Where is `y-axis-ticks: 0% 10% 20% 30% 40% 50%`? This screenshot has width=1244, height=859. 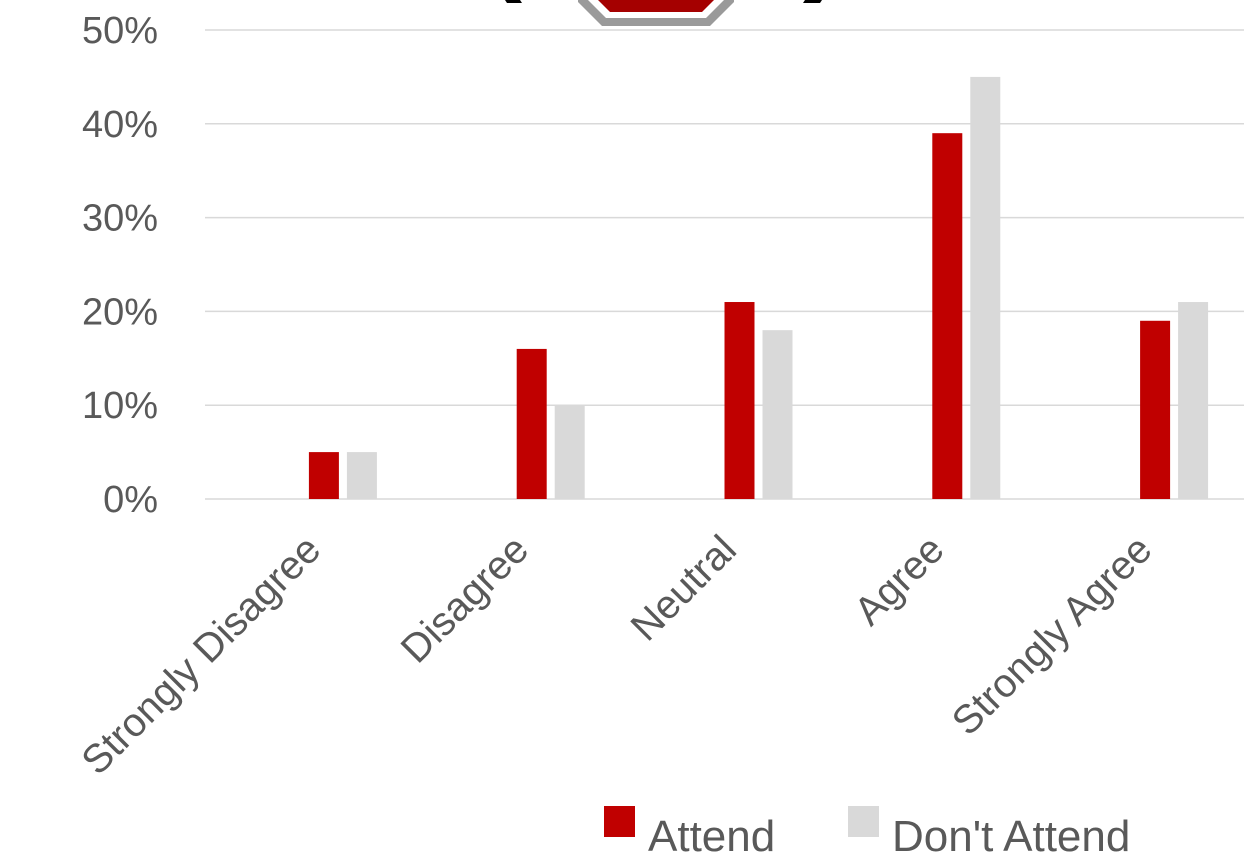 y-axis-ticks: 0% 10% 20% 30% 40% 50% is located at coordinates (120, 265).